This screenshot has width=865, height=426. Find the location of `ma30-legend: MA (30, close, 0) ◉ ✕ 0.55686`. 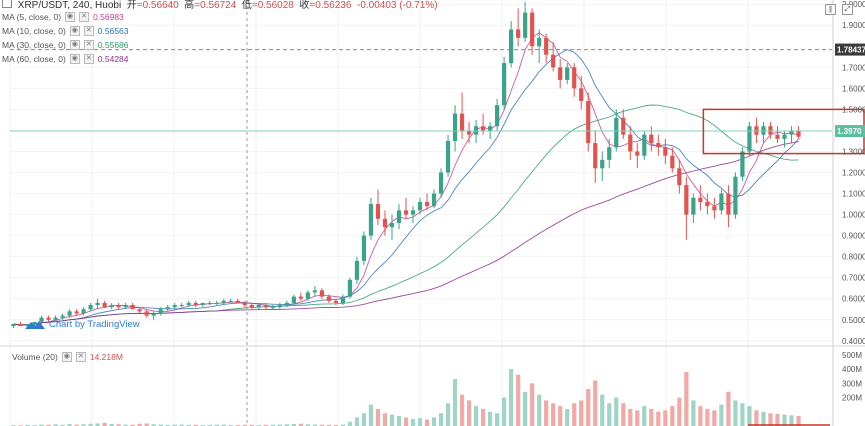

ma30-legend: MA (30, close, 0) ◉ ✕ 0.55686 is located at coordinates (65, 44).